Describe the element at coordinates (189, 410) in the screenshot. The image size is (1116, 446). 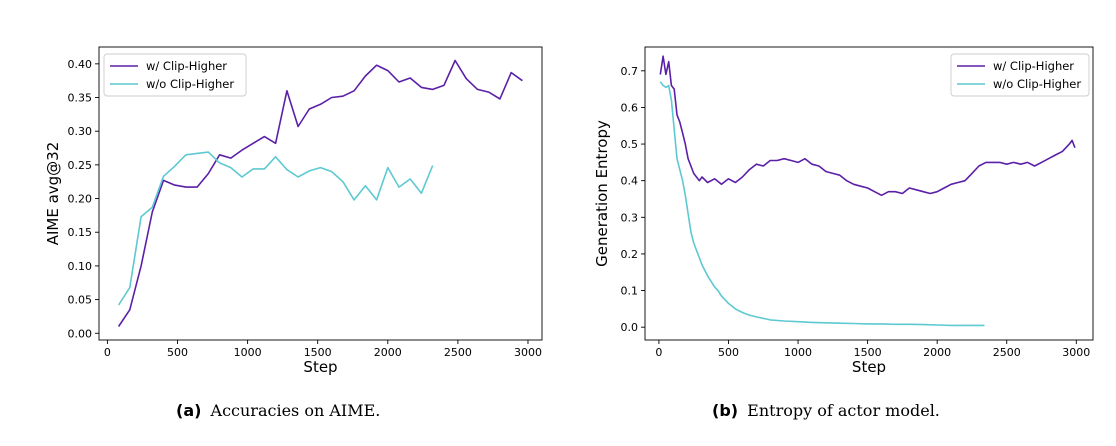
I see `caption-a-tag: (a)` at that location.